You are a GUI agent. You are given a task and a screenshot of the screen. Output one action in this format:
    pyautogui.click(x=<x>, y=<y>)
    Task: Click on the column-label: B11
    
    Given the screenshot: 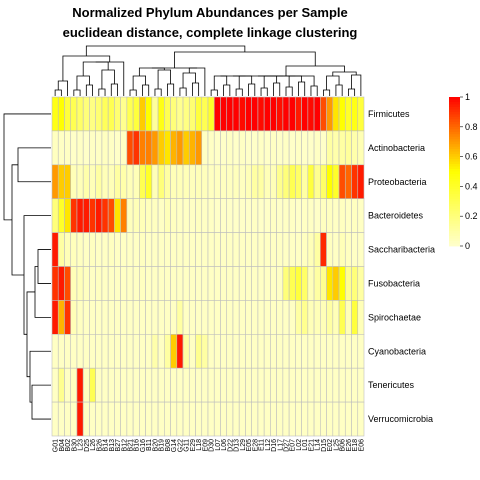 What is the action you would take?
    pyautogui.click(x=149, y=445)
    